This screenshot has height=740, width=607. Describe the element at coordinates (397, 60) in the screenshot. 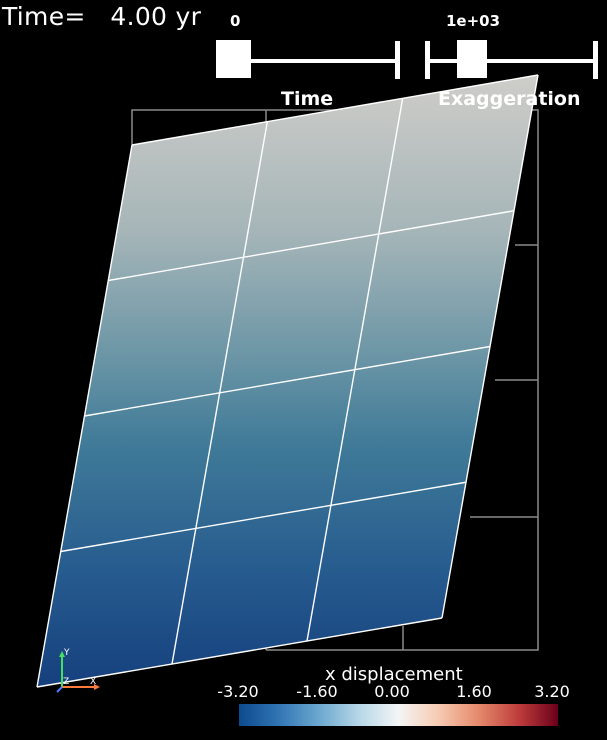

I see `time-slider-end-cap` at that location.